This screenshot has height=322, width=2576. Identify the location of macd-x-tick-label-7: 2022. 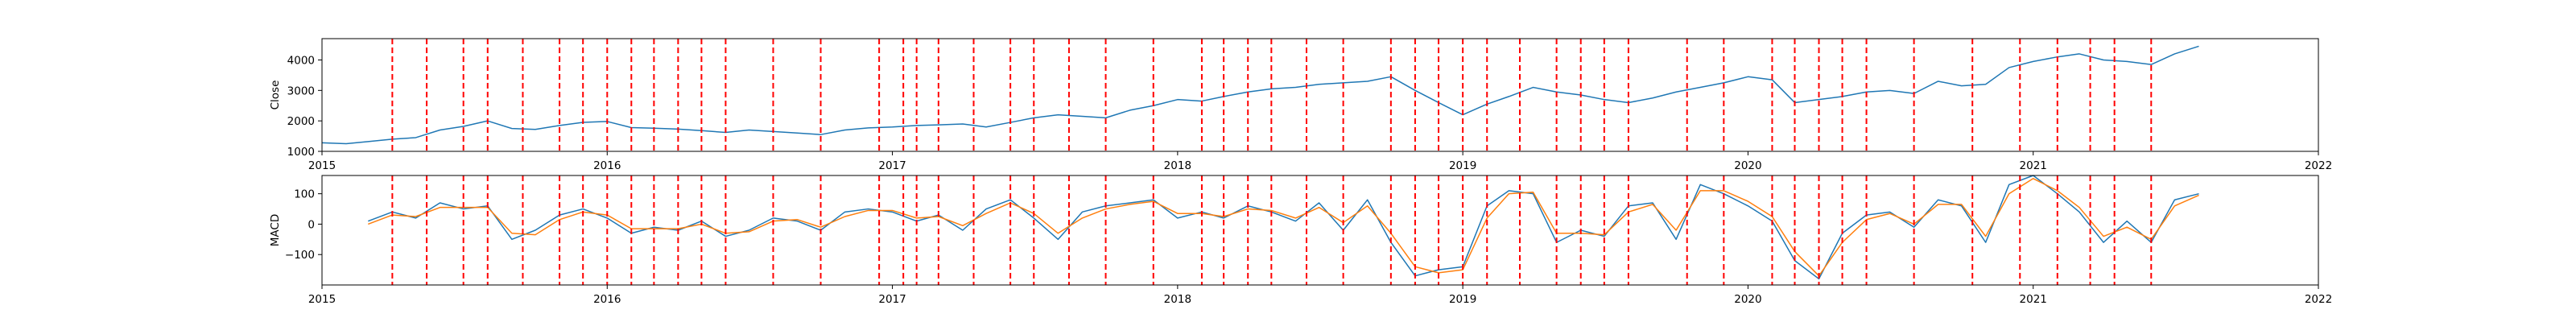
(2318, 299).